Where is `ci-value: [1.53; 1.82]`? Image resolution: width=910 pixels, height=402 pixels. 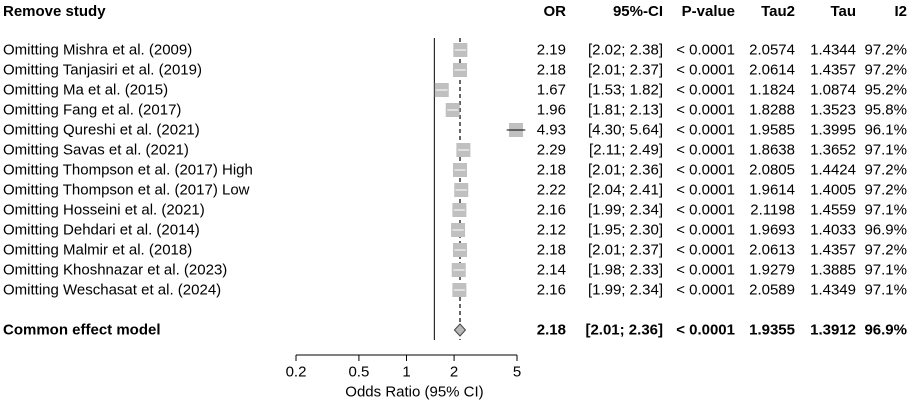
ci-value: [1.53; 1.82] is located at coordinates (625, 90).